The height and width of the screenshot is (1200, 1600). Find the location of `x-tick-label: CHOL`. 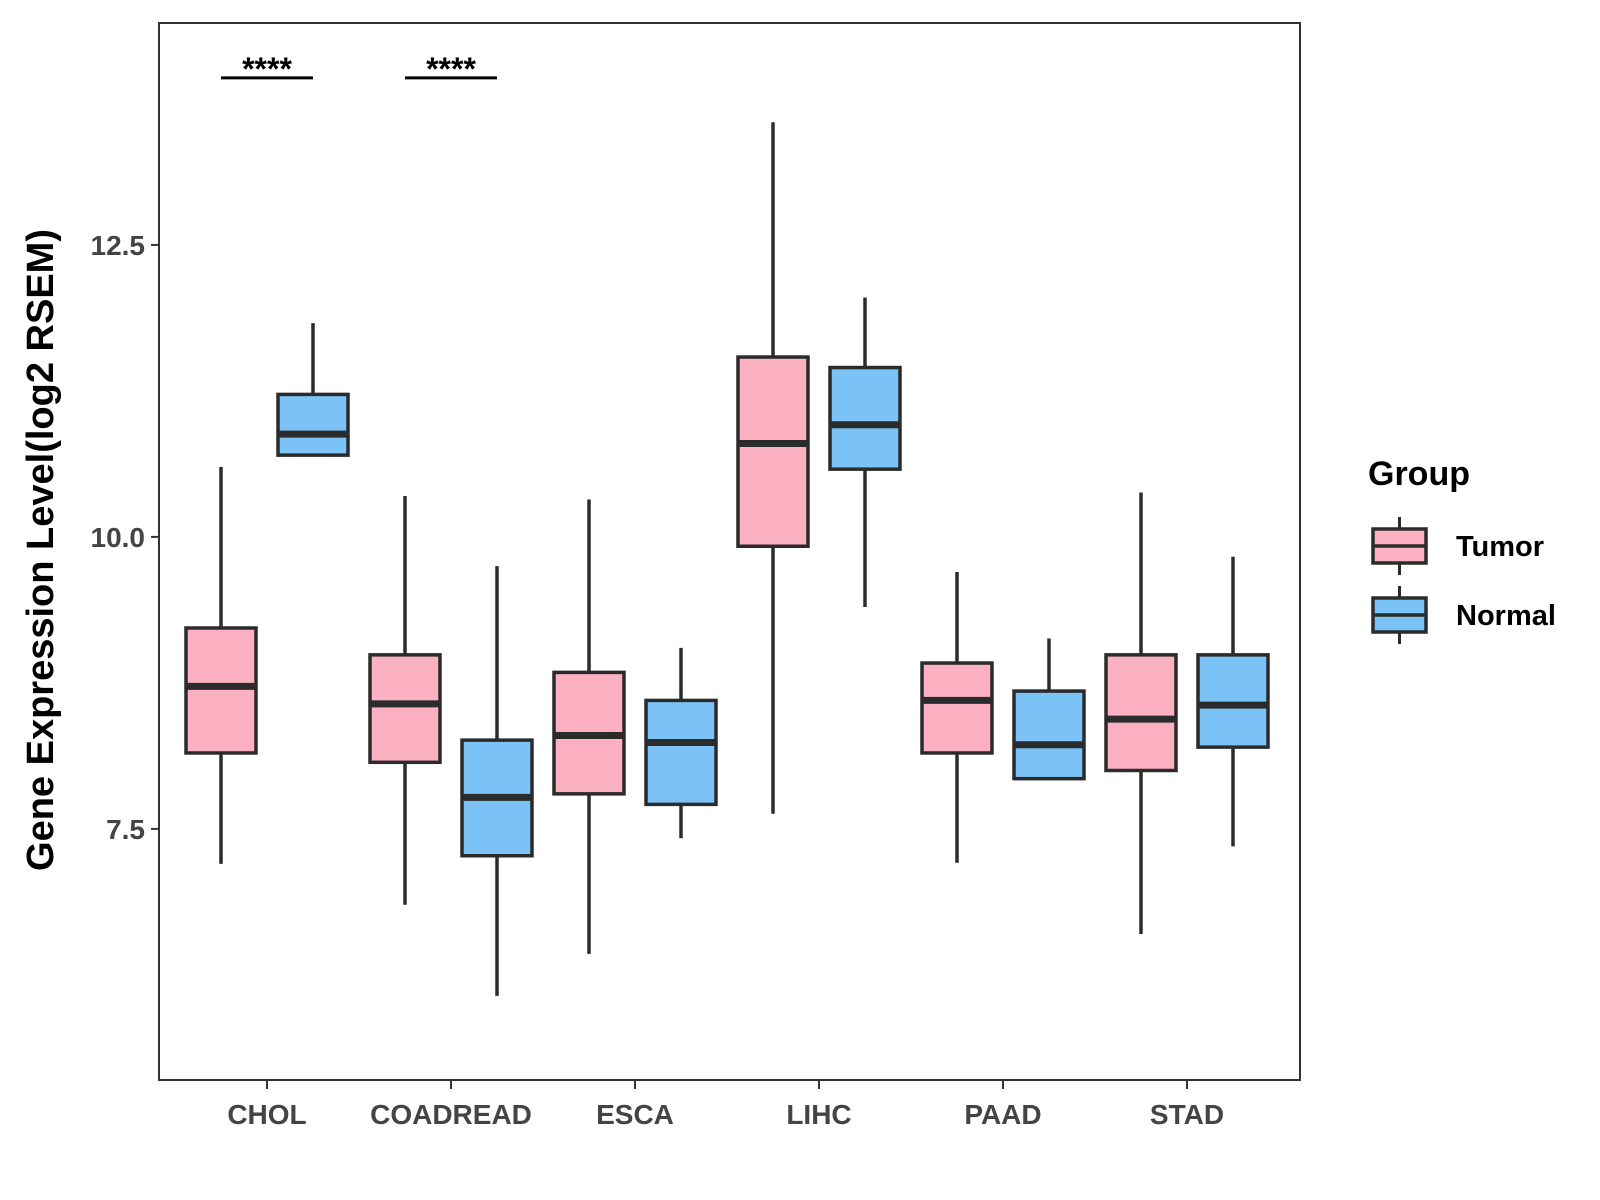

x-tick-label: CHOL is located at coordinates (266, 1114).